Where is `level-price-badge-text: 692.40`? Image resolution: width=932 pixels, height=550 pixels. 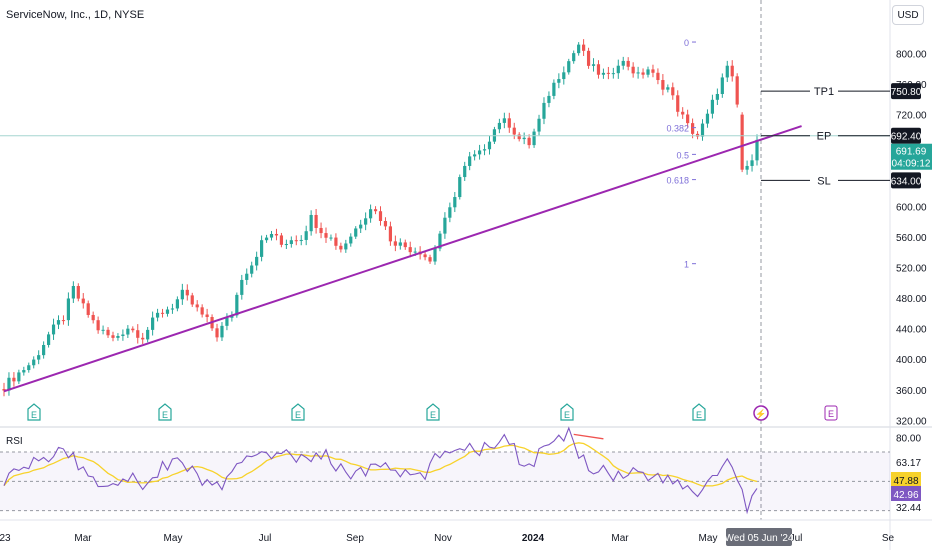
level-price-badge-text: 692.40 is located at coordinates (906, 137).